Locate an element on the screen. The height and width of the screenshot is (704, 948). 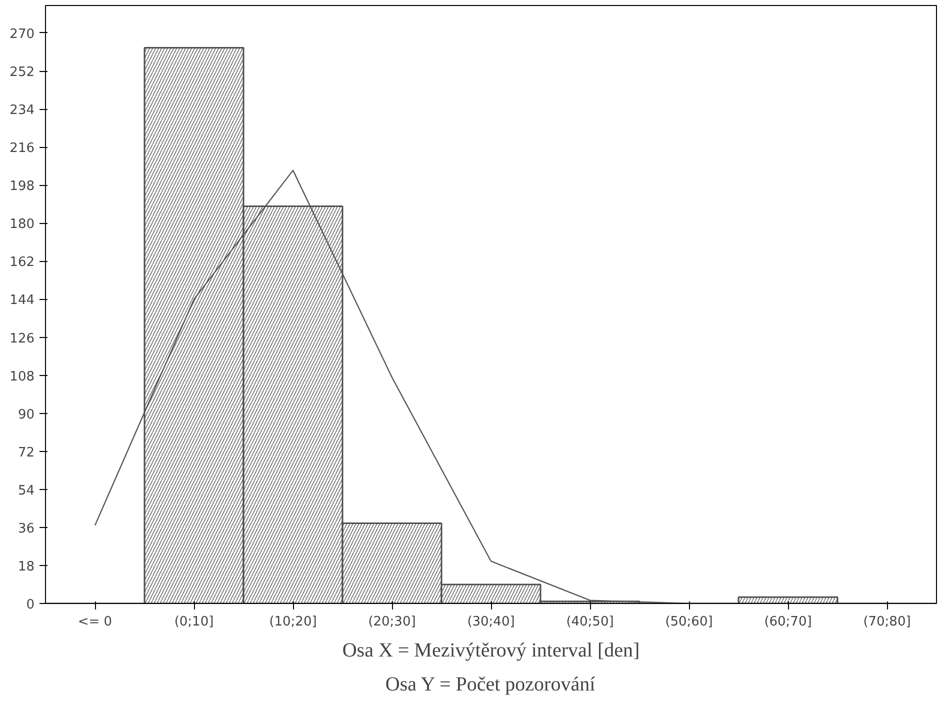
x-tick-label: (0;10] is located at coordinates (194, 622).